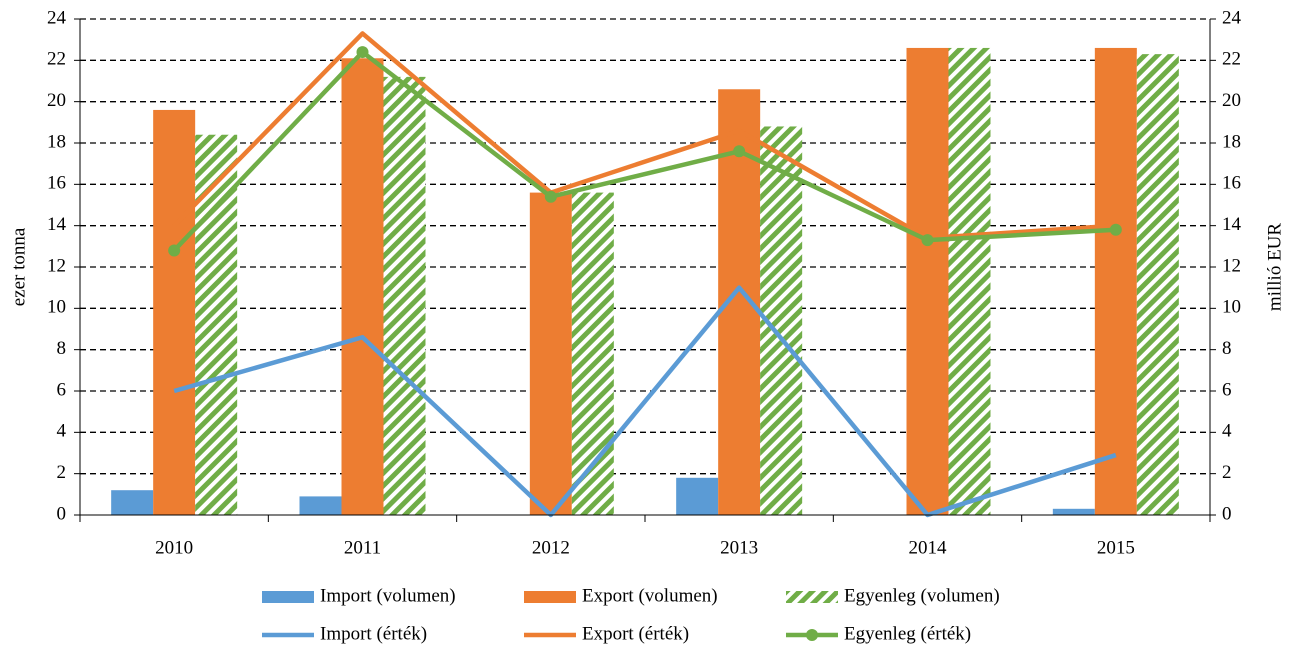  Describe the element at coordinates (362, 547) in the screenshot. I see `x-tick-label: 2011` at that location.